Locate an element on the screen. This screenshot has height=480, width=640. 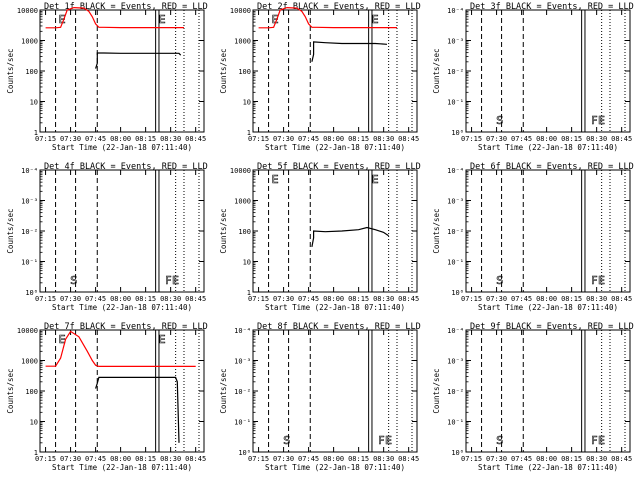
y-tick-label: 10 is located at coordinates (247, 263).